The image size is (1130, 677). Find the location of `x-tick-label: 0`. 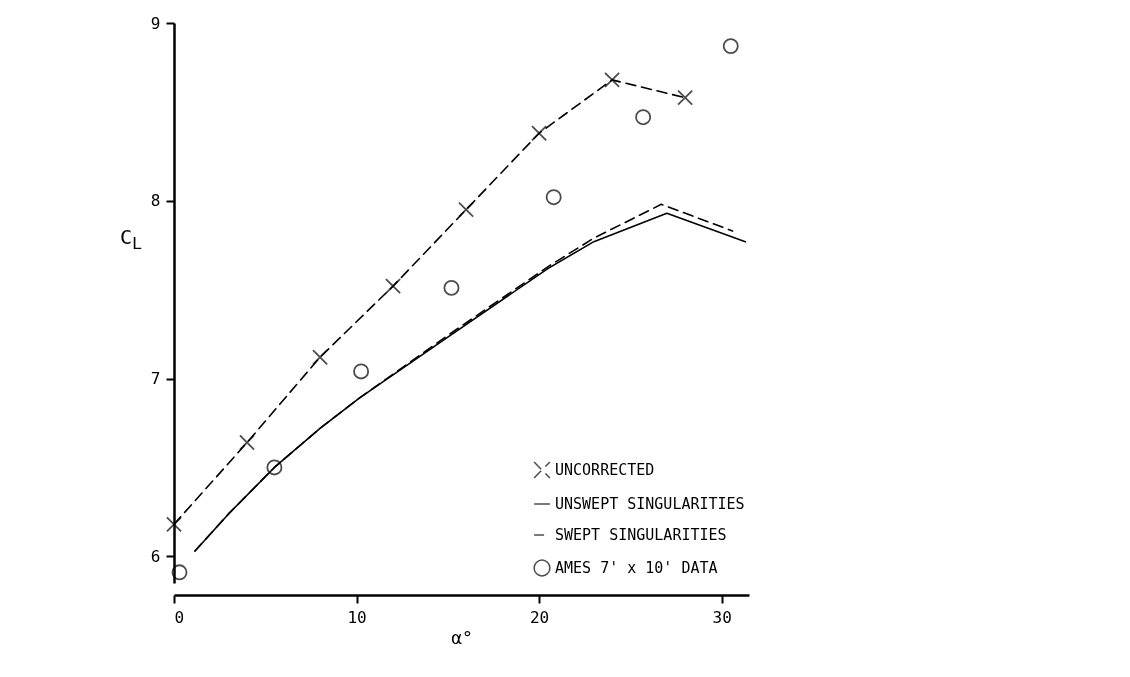

x-tick-label: 0 is located at coordinates (179, 617).